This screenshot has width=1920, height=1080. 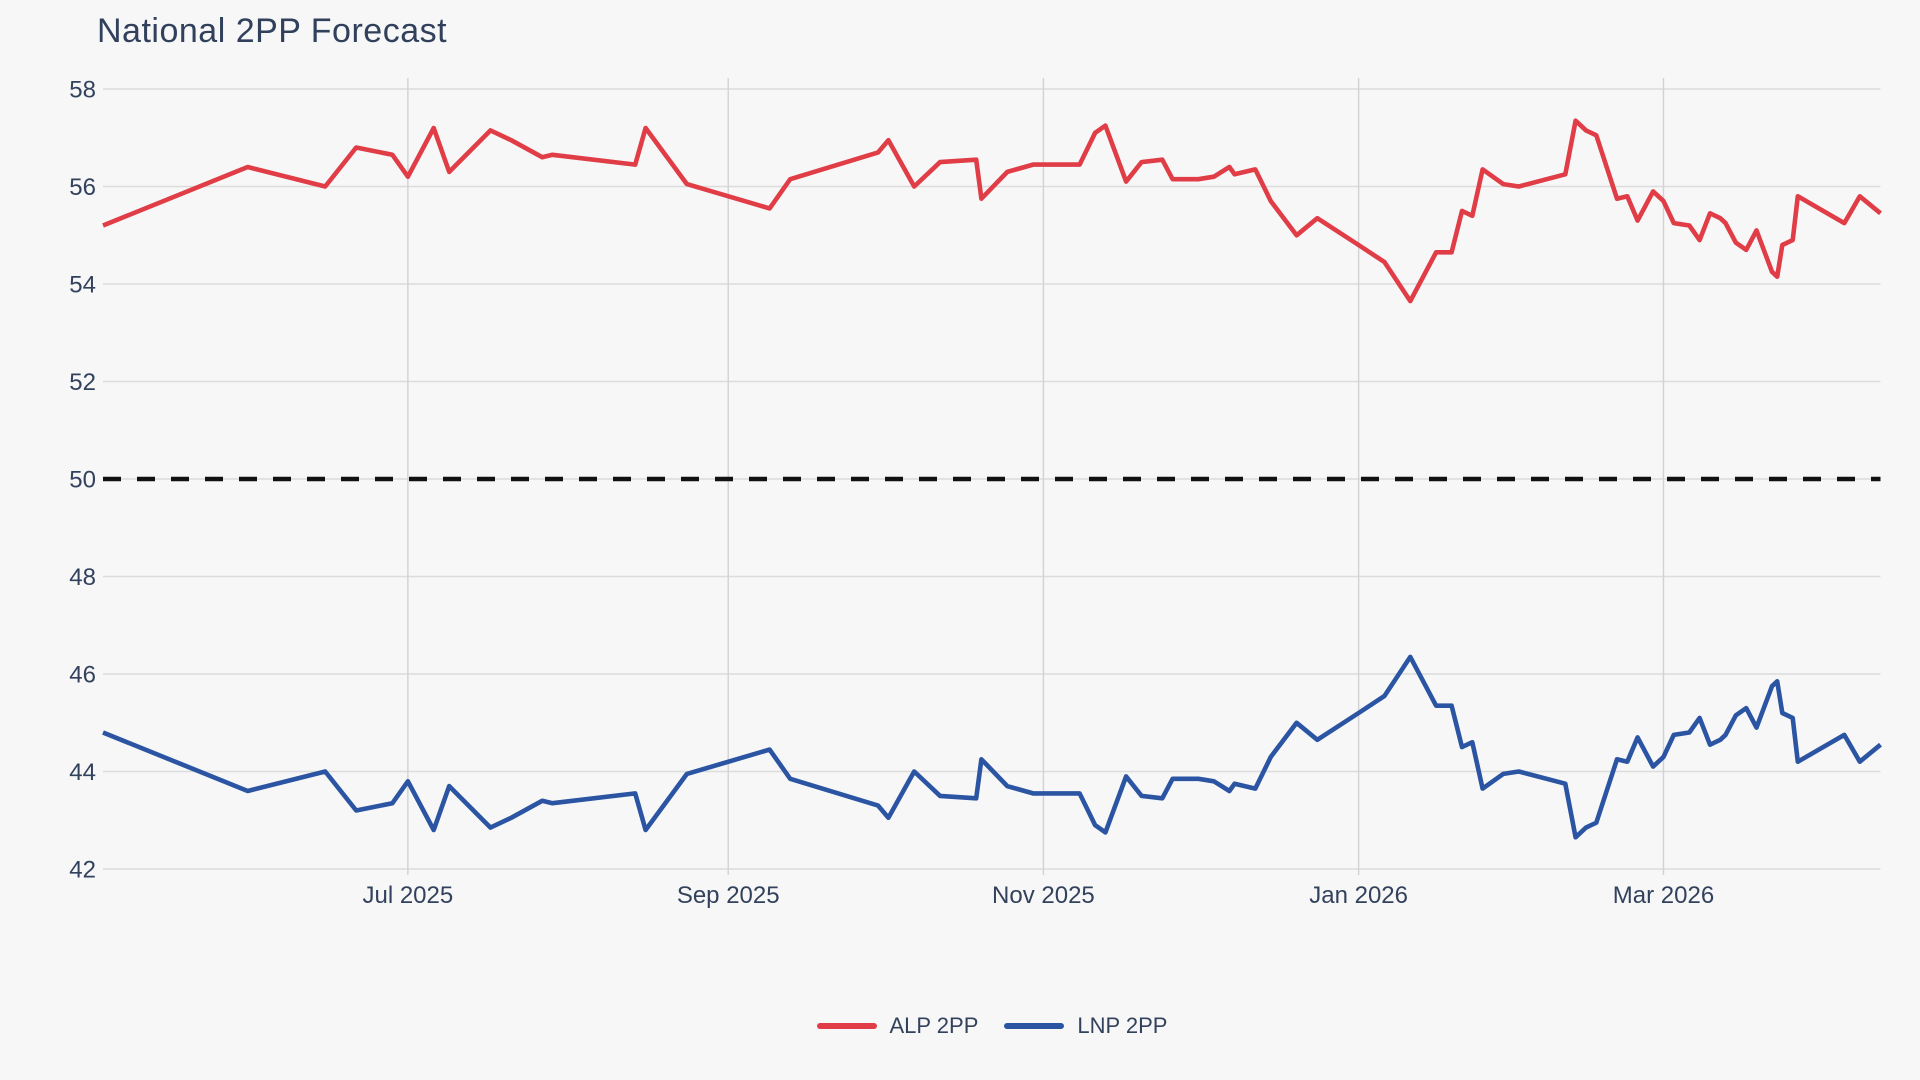 I want to click on legend: ALP 2PP LNP 2PP, so click(x=992, y=1026).